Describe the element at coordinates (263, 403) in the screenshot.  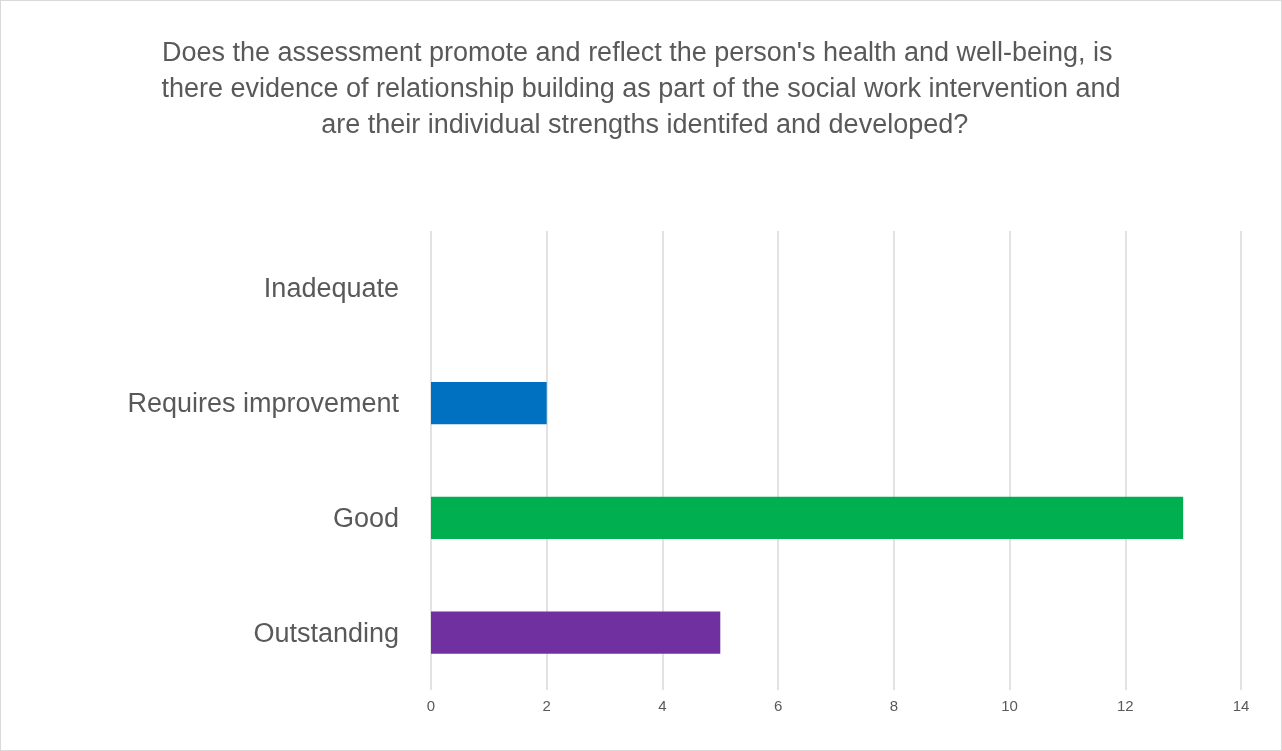
I see `y-tick-label: Requires improvement` at that location.